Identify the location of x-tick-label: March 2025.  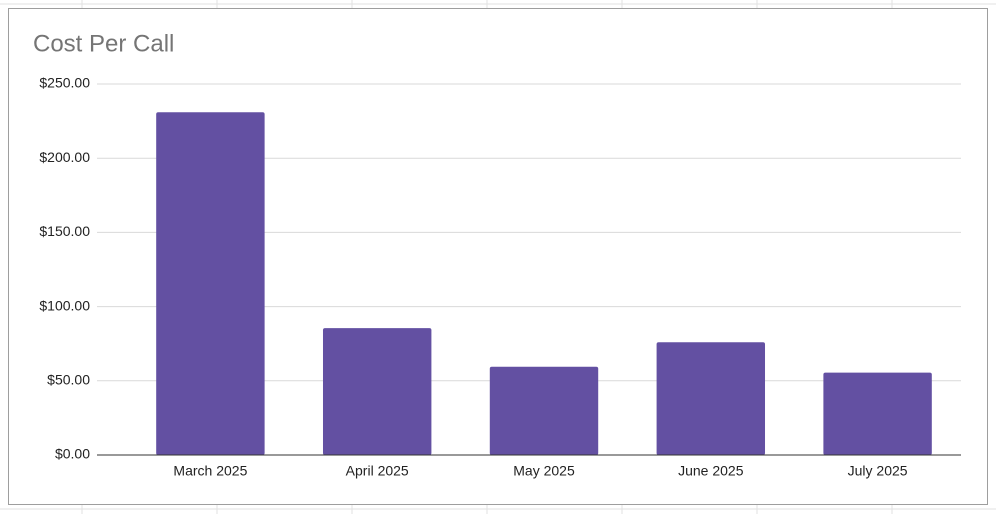
(210, 471).